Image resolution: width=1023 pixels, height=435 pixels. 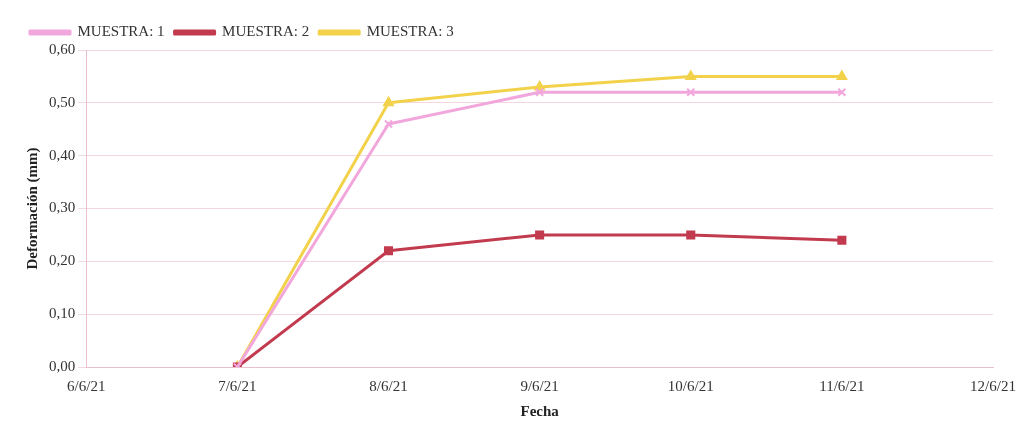 I want to click on x-tick-label: 11/6/21, so click(x=842, y=385).